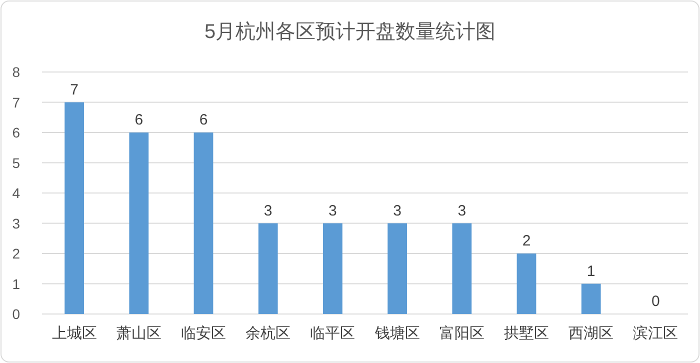 This screenshot has width=700, height=363. I want to click on data-label: 7, so click(74, 89).